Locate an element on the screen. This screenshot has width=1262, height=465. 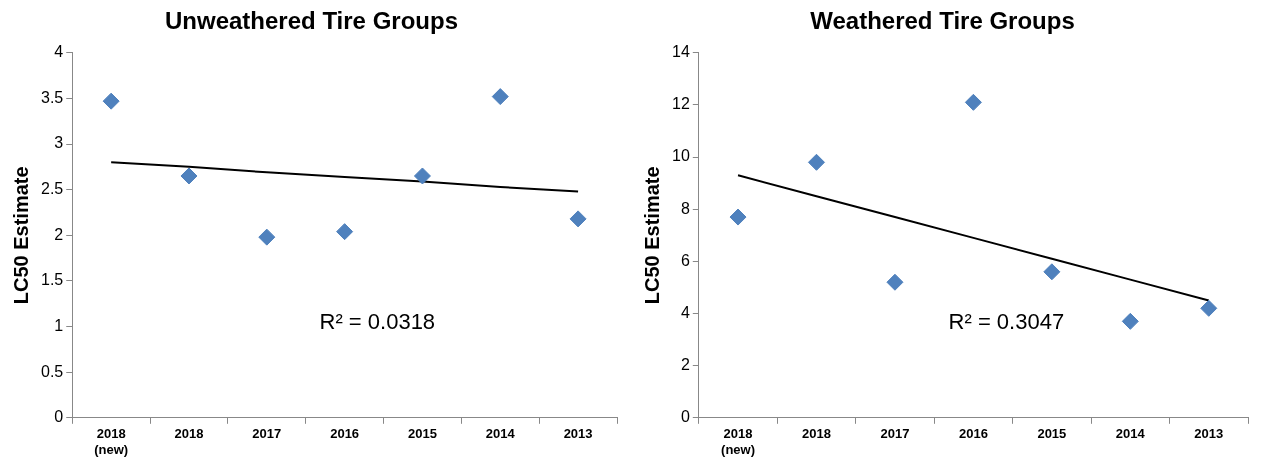
y-tick-label: 8 is located at coordinates (685, 208).